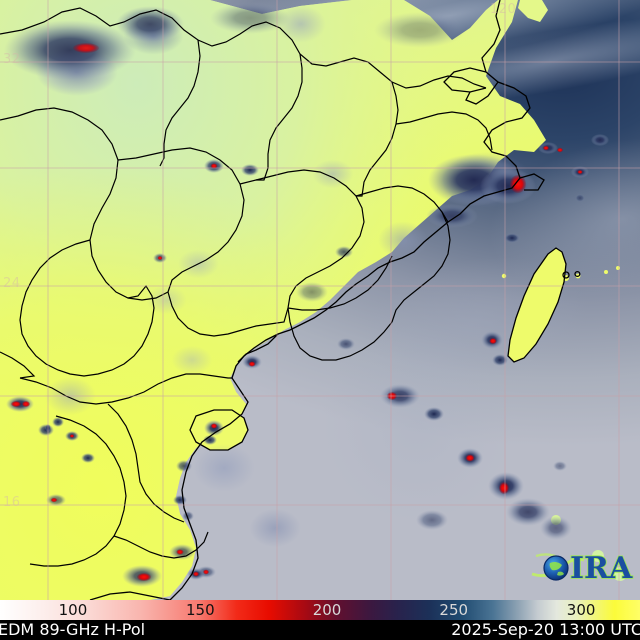 Image resolution: width=640 pixels, height=640 pixels. Describe the element at coordinates (12, 59) in the screenshot. I see `graticule-label: 32` at that location.